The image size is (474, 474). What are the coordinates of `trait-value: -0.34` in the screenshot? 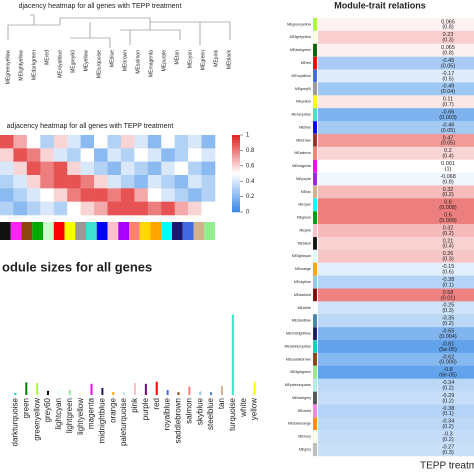 It's located at (448, 383).